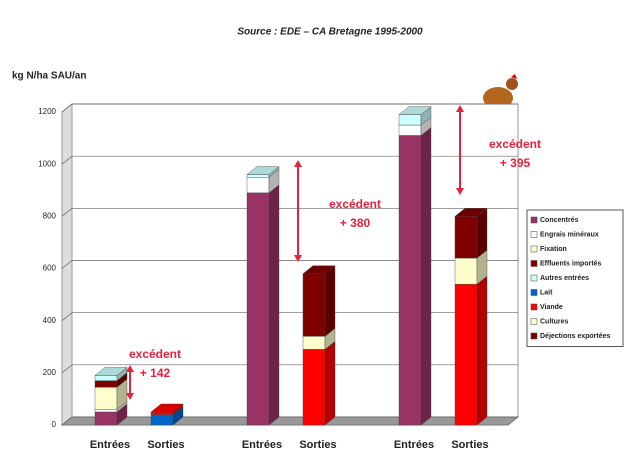  Describe the element at coordinates (330, 32) in the screenshot. I see `chart-title: Source : EDE – CA Bretagne 1995-2000` at that location.